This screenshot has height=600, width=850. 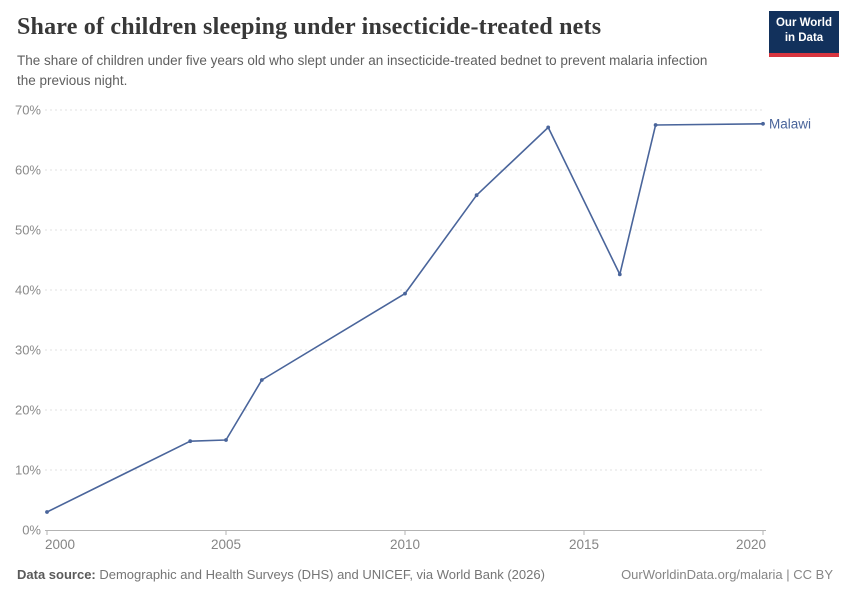 What do you see at coordinates (727, 574) in the screenshot?
I see `license-link: OurWorldinData.org/malaria | CC BY` at bounding box center [727, 574].